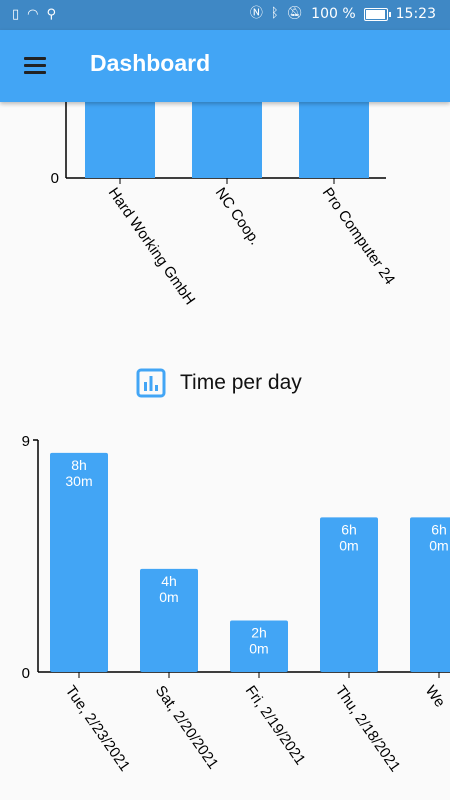 Image resolution: width=450 pixels, height=800 pixels. I want to click on usb-icon: ⚲, so click(51, 14).